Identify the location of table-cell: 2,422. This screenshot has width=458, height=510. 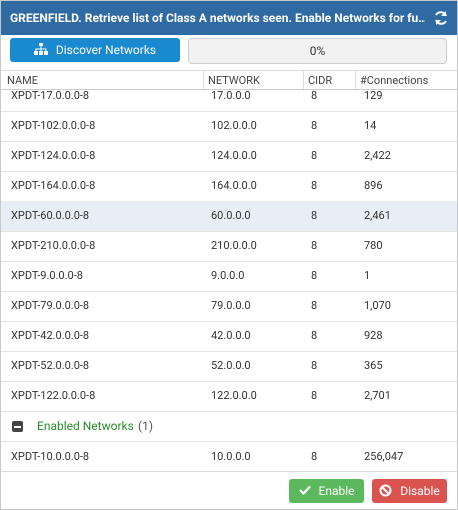
(377, 155).